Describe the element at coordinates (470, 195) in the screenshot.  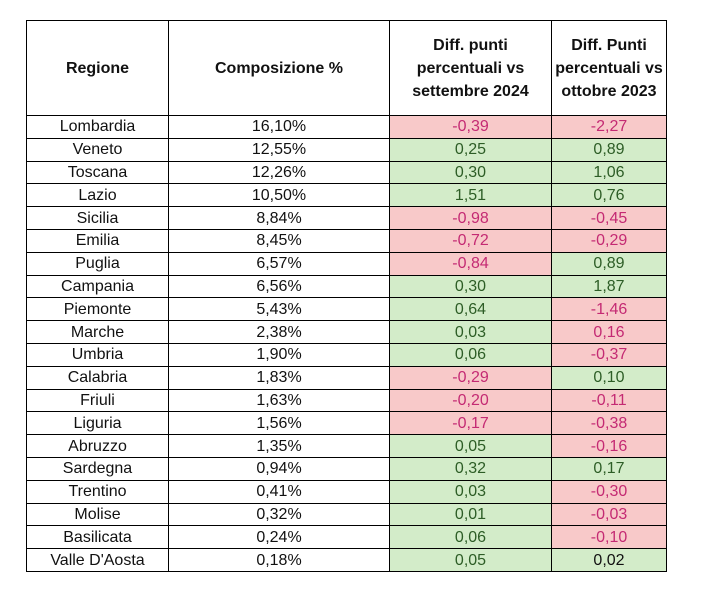
I see `cell-diff-settembre: 1,51` at that location.